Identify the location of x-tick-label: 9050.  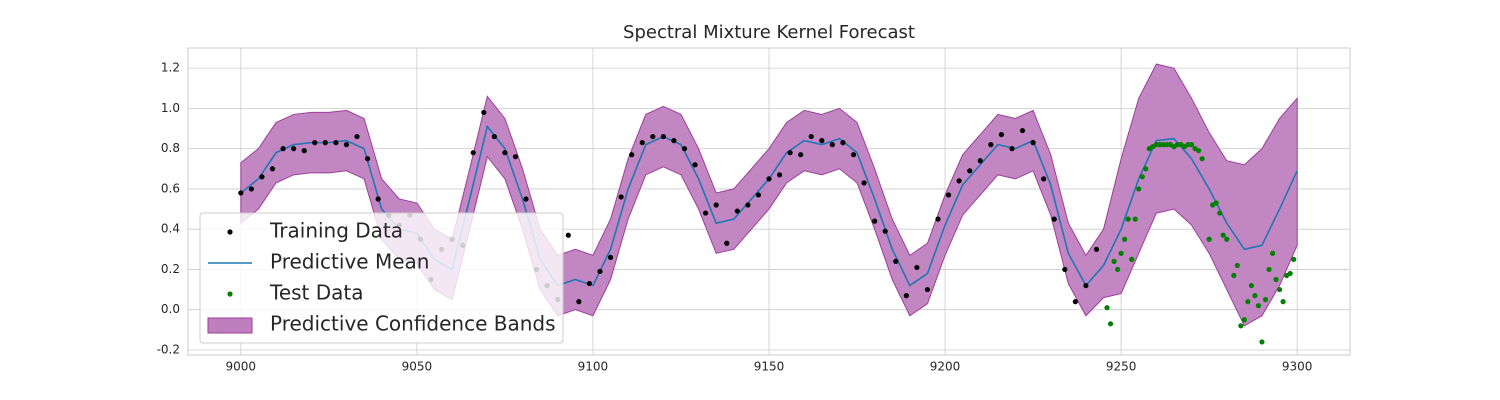
(417, 367).